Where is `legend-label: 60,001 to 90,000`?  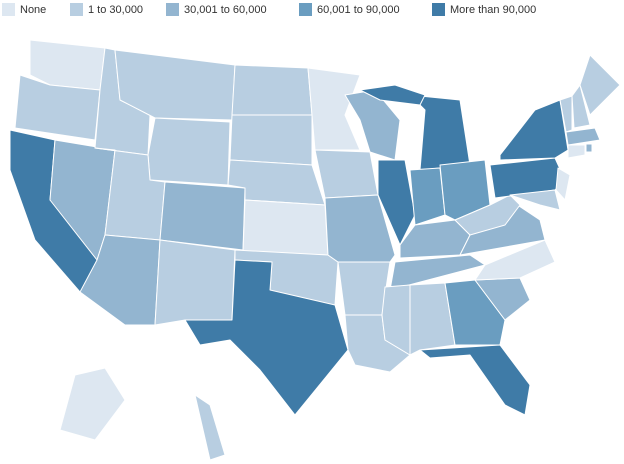 legend-label: 60,001 to 90,000 is located at coordinates (358, 10).